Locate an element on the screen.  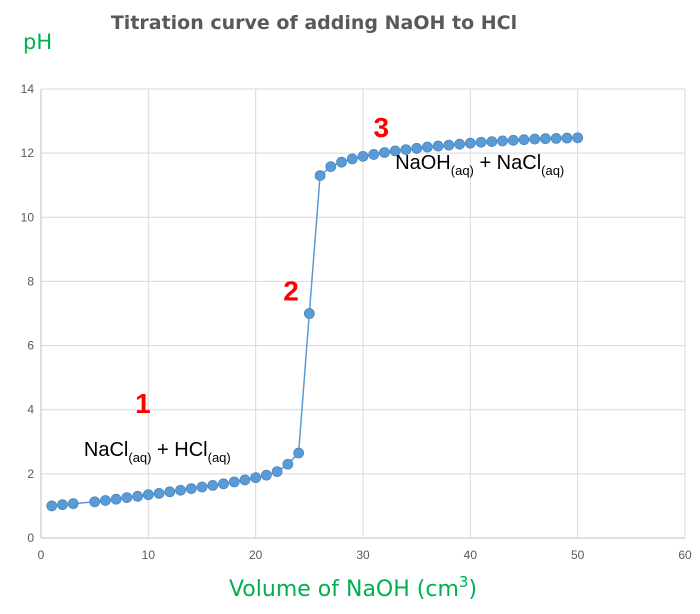
x-tick-label: 0 is located at coordinates (41, 555).